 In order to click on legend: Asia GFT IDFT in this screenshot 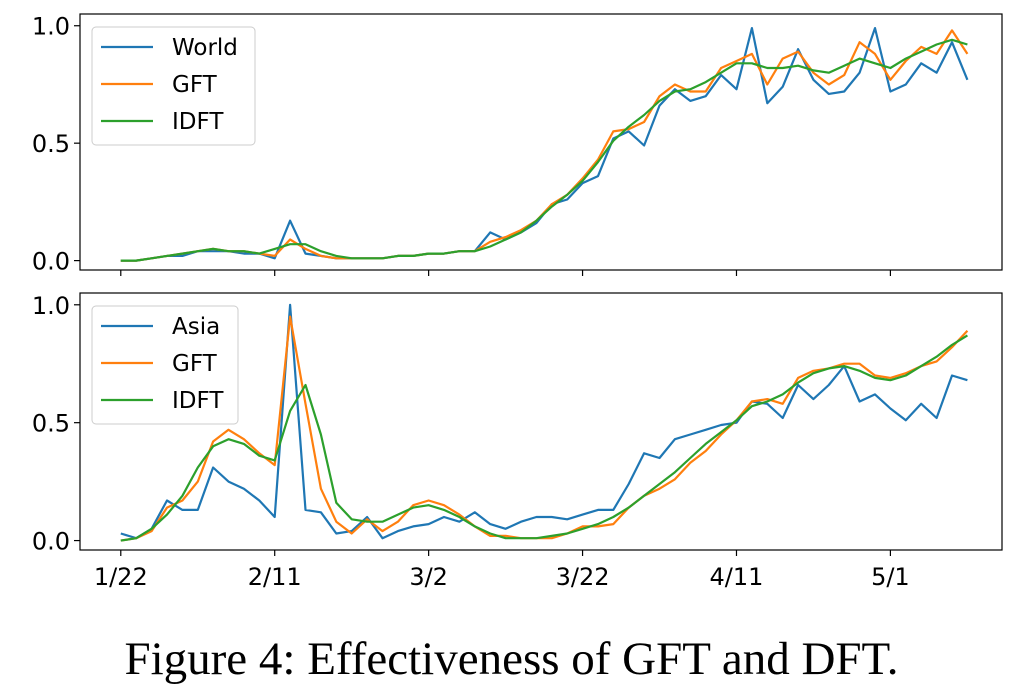, I will do `click(165, 365)`.